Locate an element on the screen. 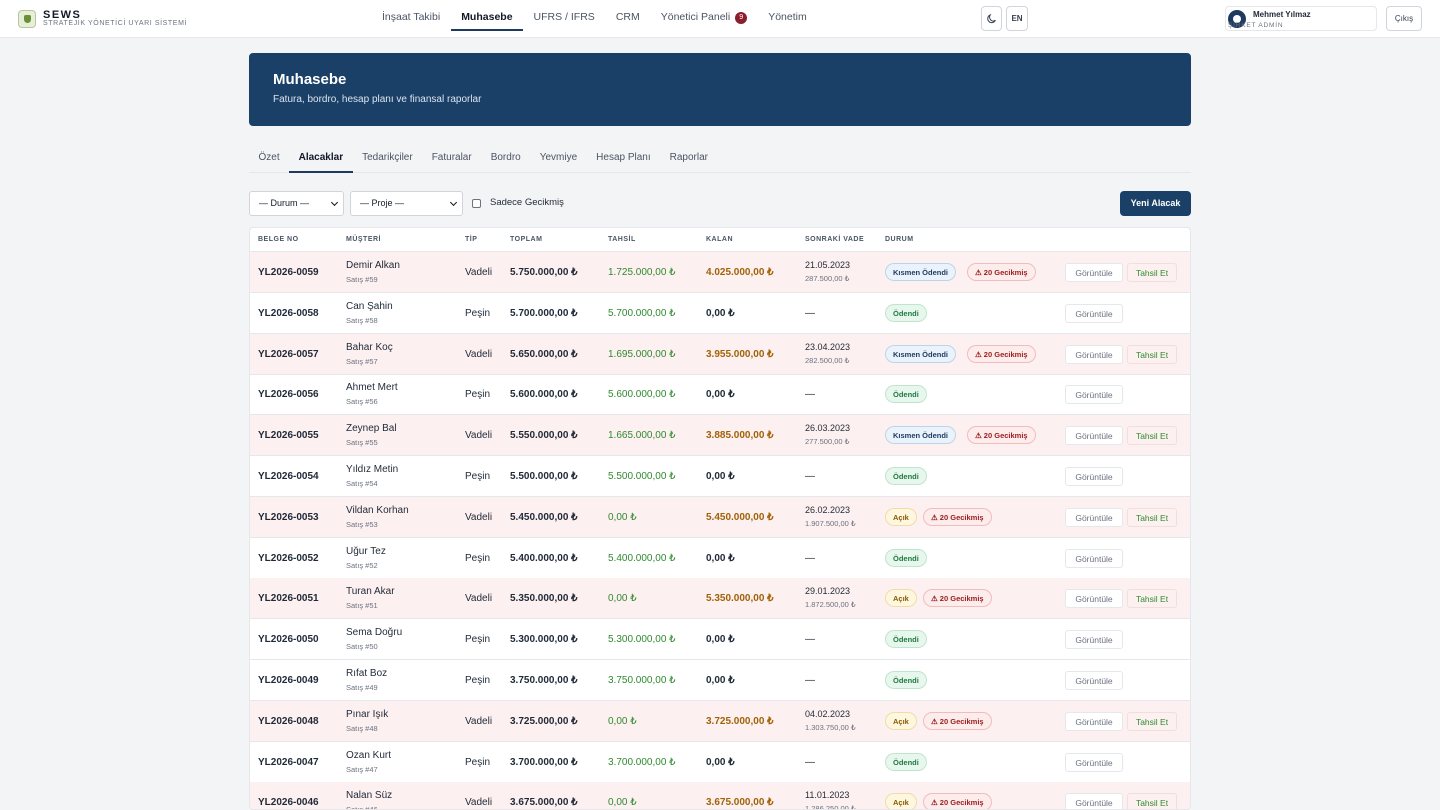  tab-faturalar: Faturalar is located at coordinates (451, 157).